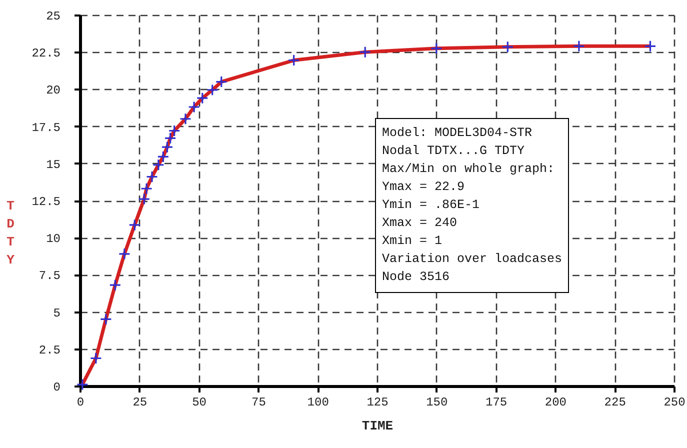 The width and height of the screenshot is (687, 448). Describe the element at coordinates (56, 387) in the screenshot. I see `y-tick-label: 0` at that location.